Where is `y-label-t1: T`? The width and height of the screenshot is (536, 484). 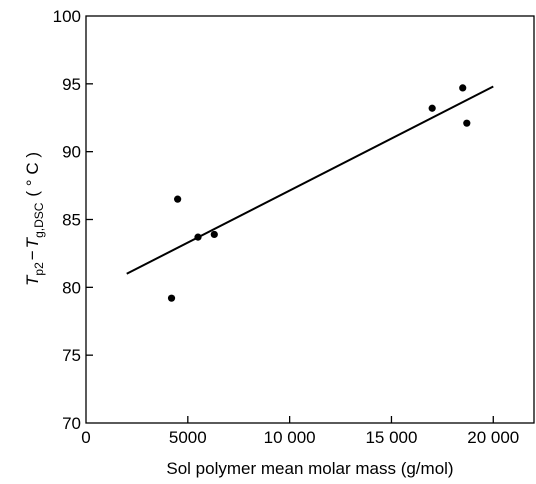
y-label-t1: T is located at coordinates (32, 280).